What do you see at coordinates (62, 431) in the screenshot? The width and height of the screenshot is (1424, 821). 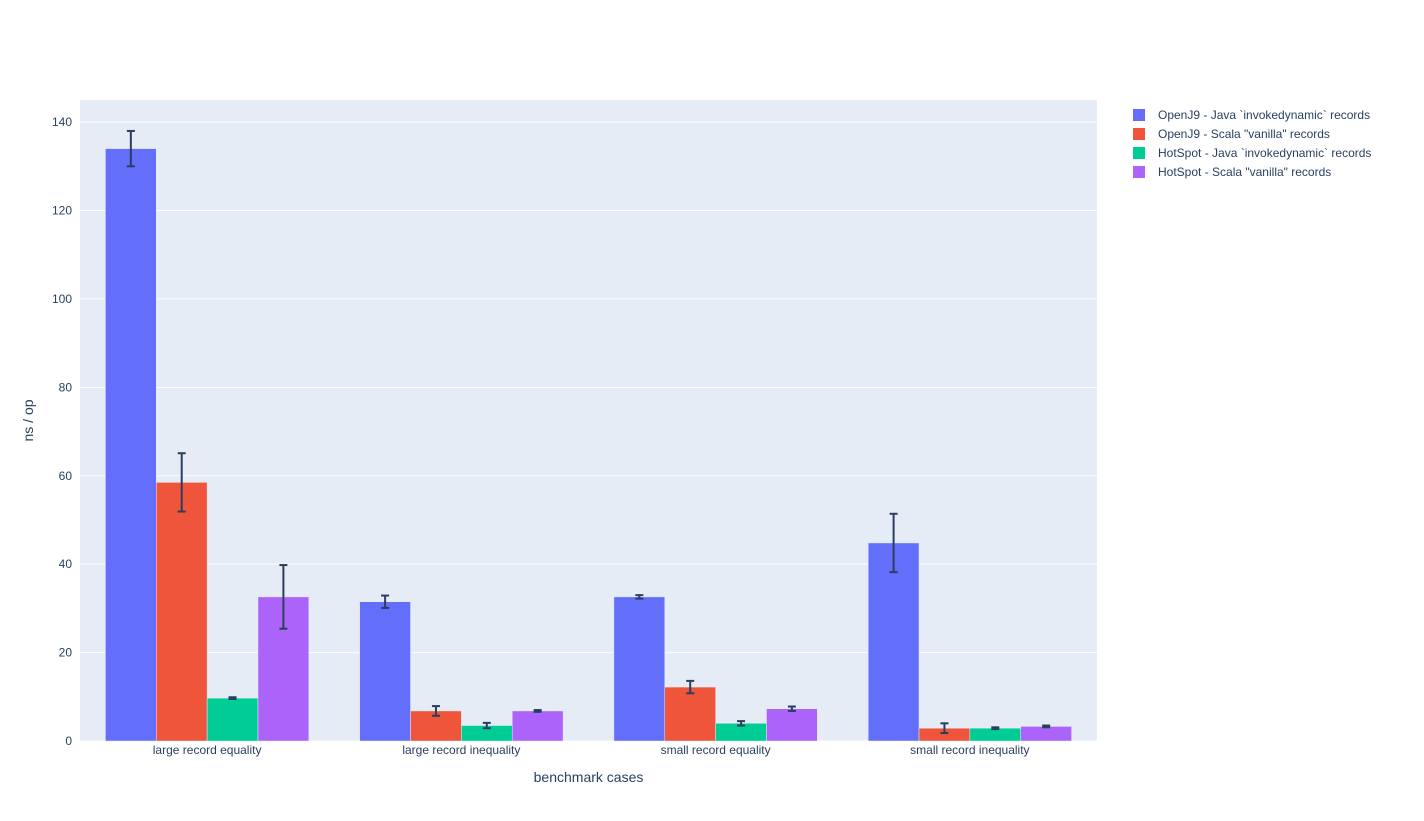 I see `y-axis-ticks: 0 20 40 60 80 100 120 140` at bounding box center [62, 431].